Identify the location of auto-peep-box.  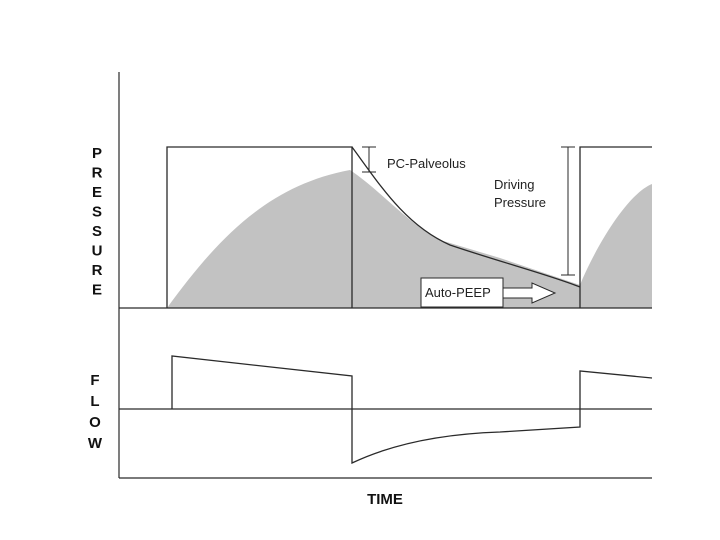
(462, 292).